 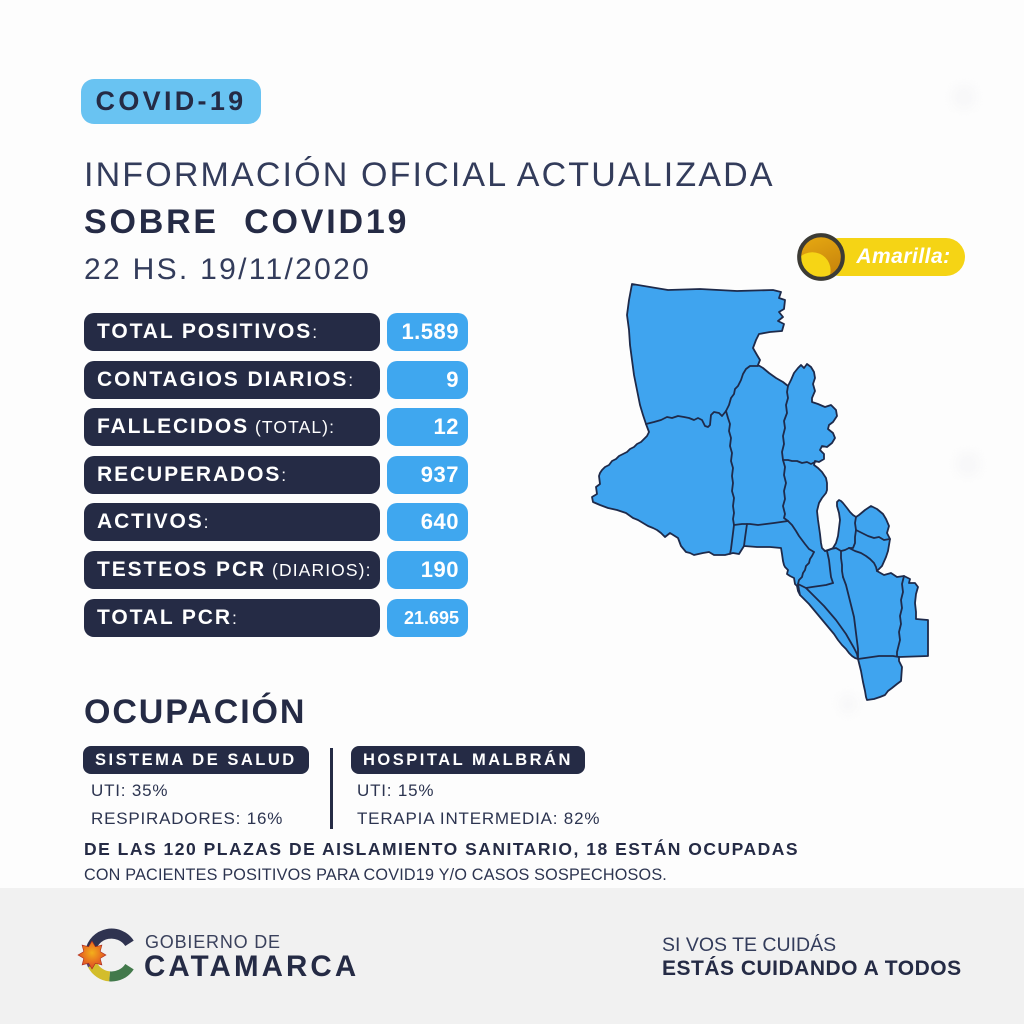 I want to click on stat-value-pill: 21.695, so click(x=427, y=618).